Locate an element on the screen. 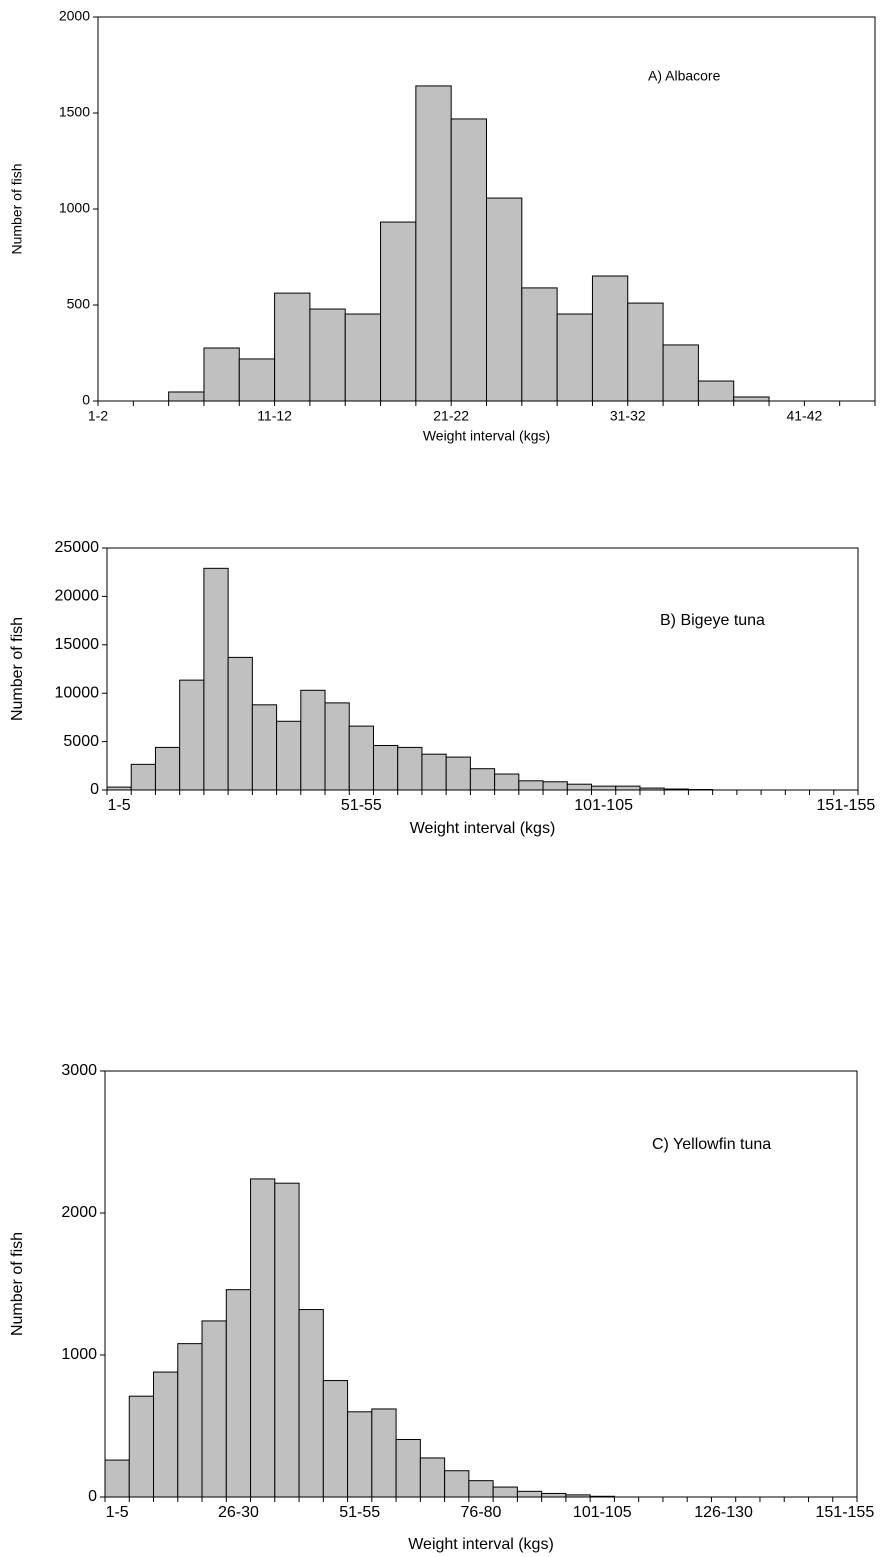 The height and width of the screenshot is (1557, 884). y-tick-label: 5000 is located at coordinates (81, 741).